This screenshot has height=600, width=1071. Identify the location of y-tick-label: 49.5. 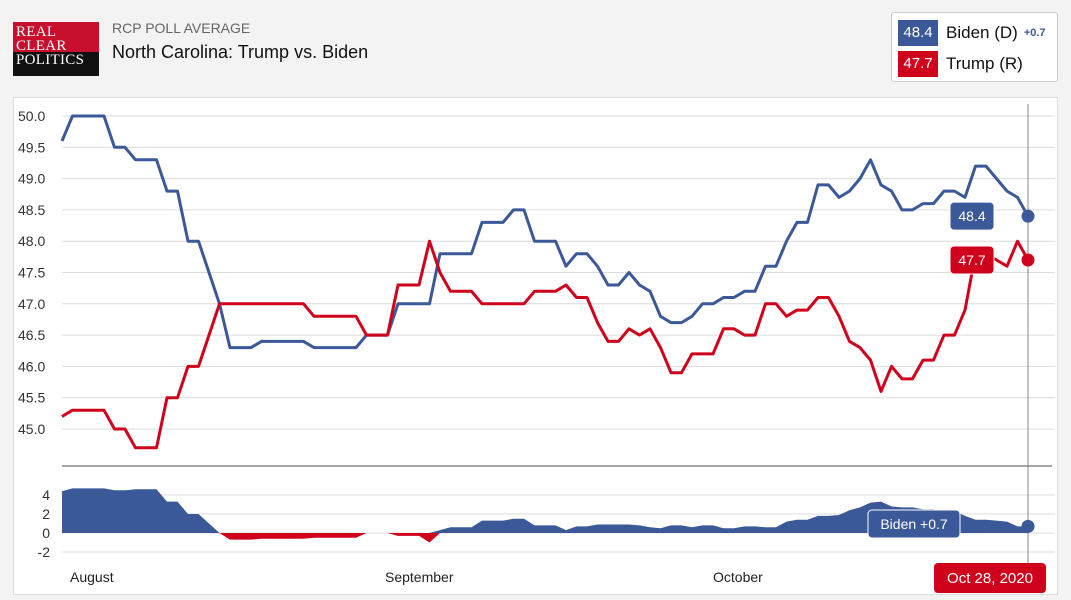
(31, 147).